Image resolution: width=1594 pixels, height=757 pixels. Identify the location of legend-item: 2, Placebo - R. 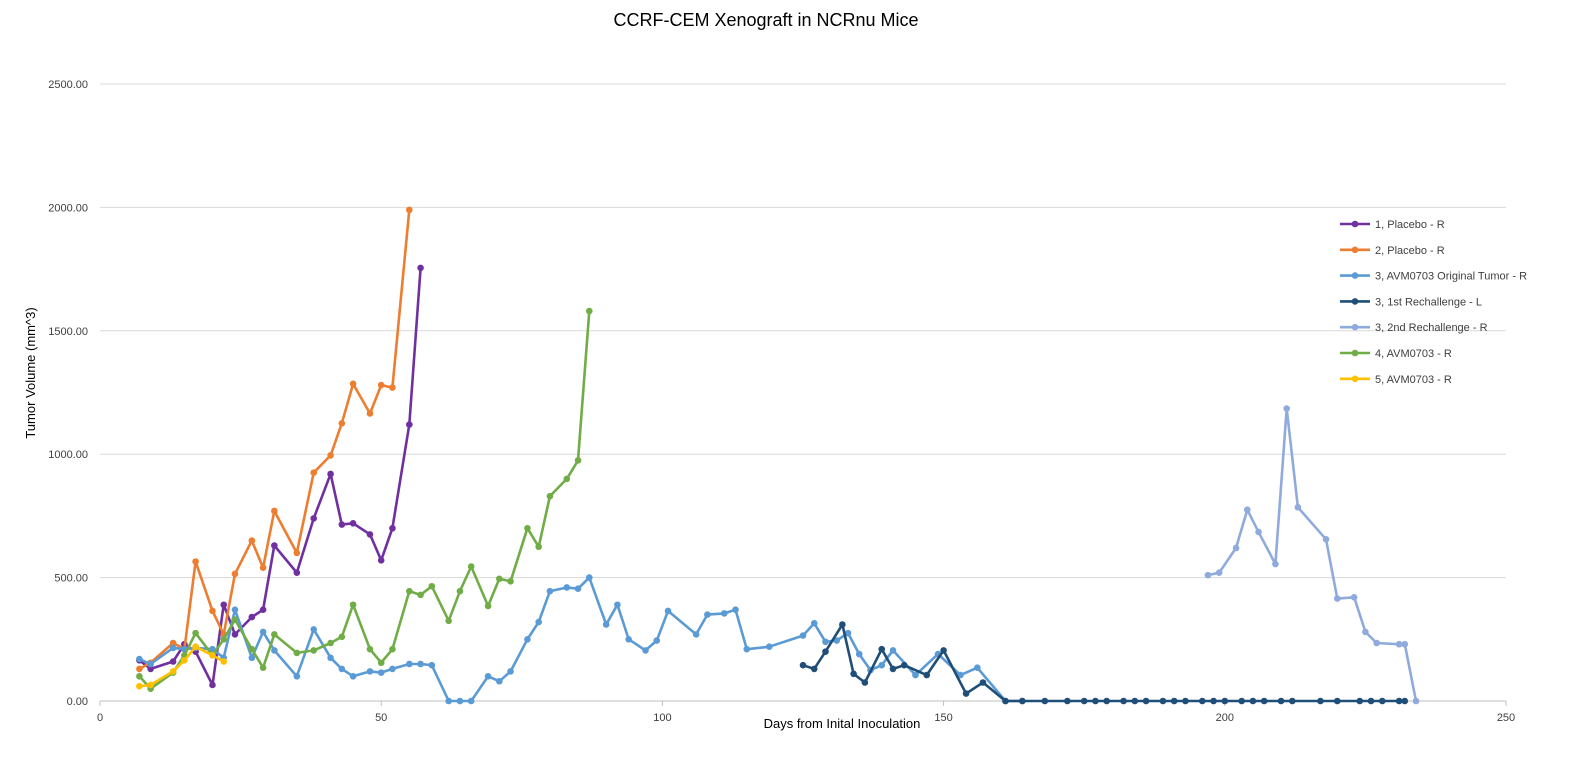
(1392, 251).